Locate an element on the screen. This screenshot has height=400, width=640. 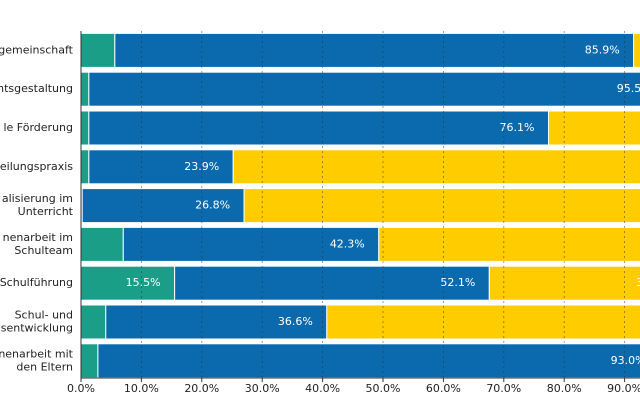
value-label: 36.6% is located at coordinates (295, 321).